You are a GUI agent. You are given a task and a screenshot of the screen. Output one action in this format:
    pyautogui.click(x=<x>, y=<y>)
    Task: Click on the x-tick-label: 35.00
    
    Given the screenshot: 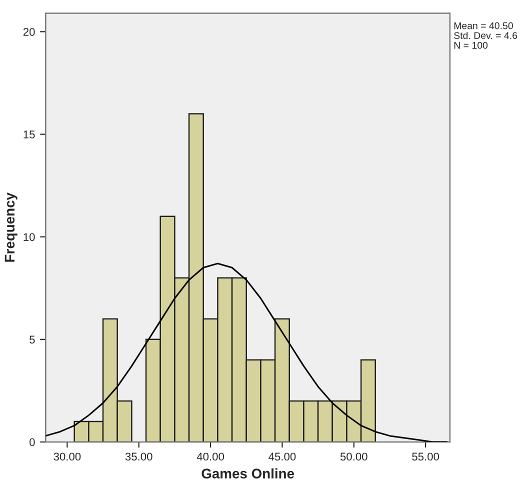 What is the action you would take?
    pyautogui.click(x=138, y=456)
    